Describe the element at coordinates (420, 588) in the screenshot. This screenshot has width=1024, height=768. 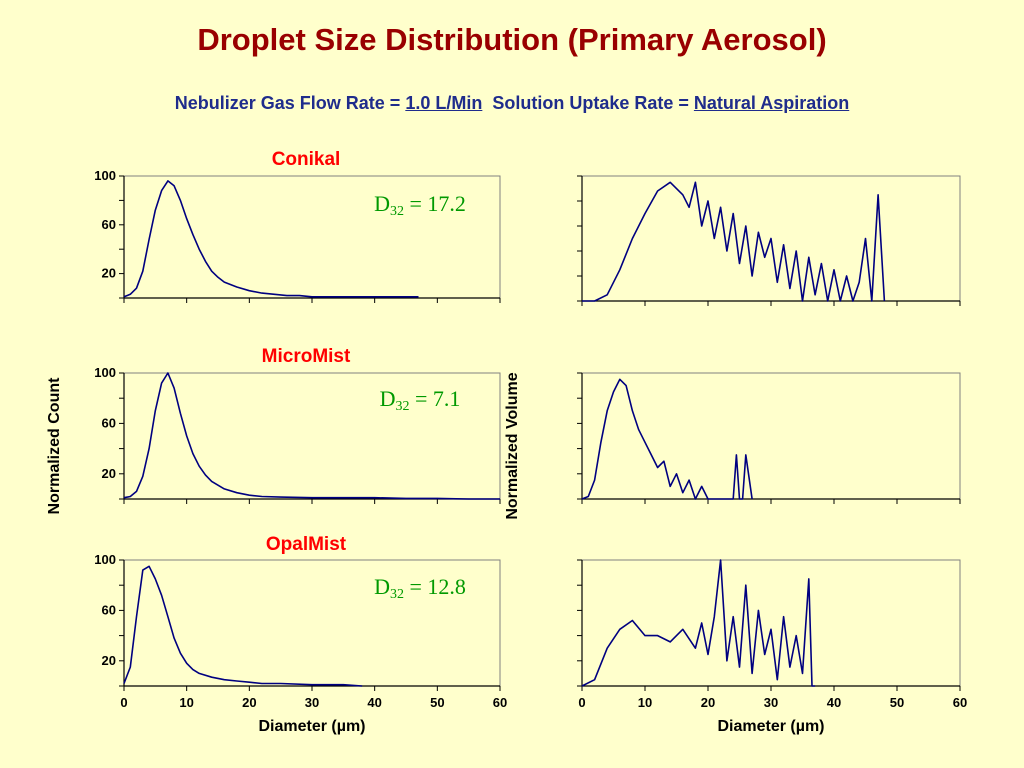
I see `opalmist-count-d32-label: D32 = 12.8` at that location.